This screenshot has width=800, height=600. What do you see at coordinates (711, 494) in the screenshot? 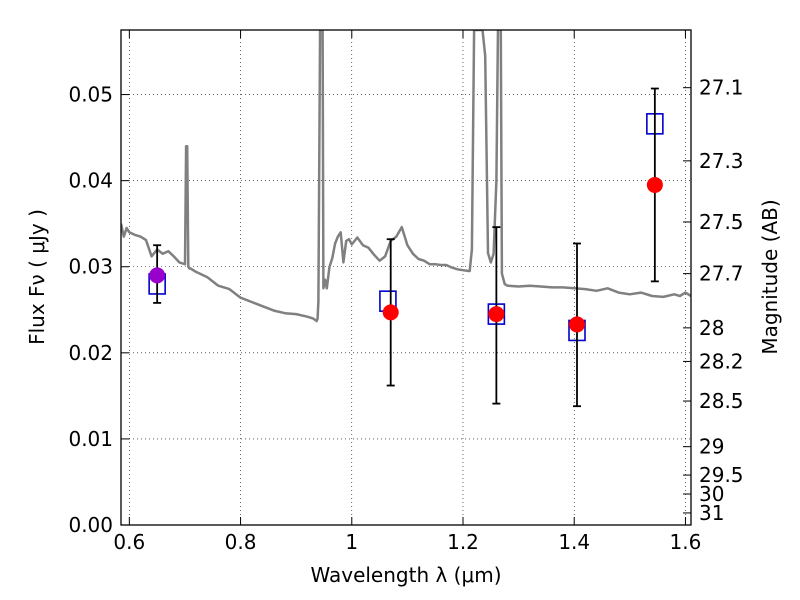
I see `magnitude-tick-label: 30` at bounding box center [711, 494].